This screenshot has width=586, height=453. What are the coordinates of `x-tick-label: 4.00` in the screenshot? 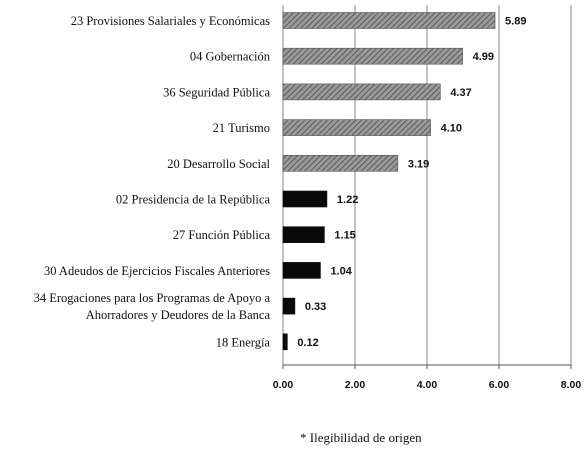 It's located at (427, 385).